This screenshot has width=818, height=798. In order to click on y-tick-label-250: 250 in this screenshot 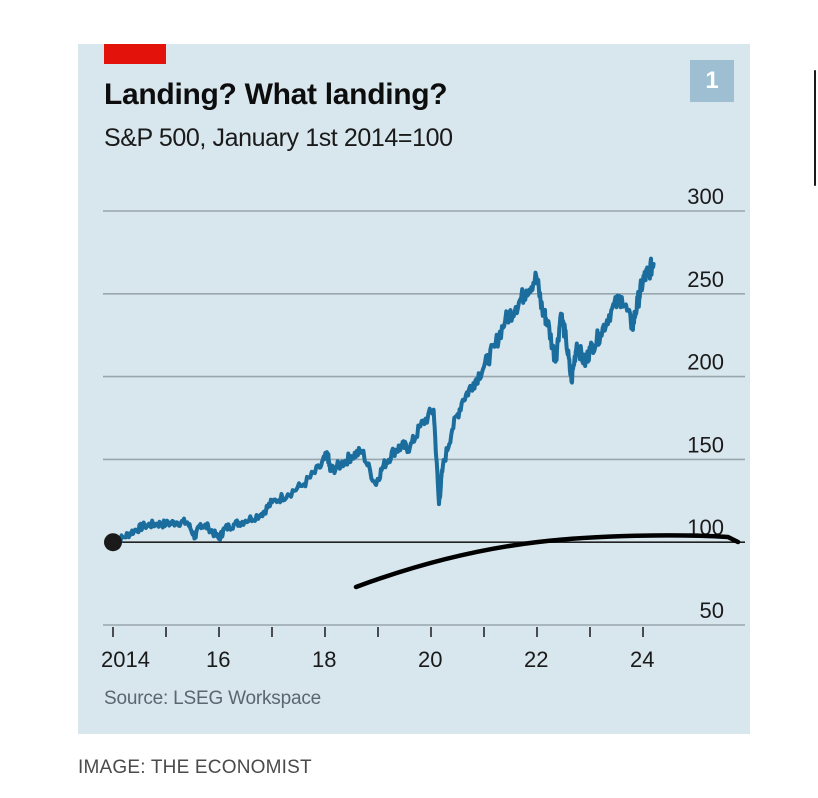, I will do `click(705, 279)`.